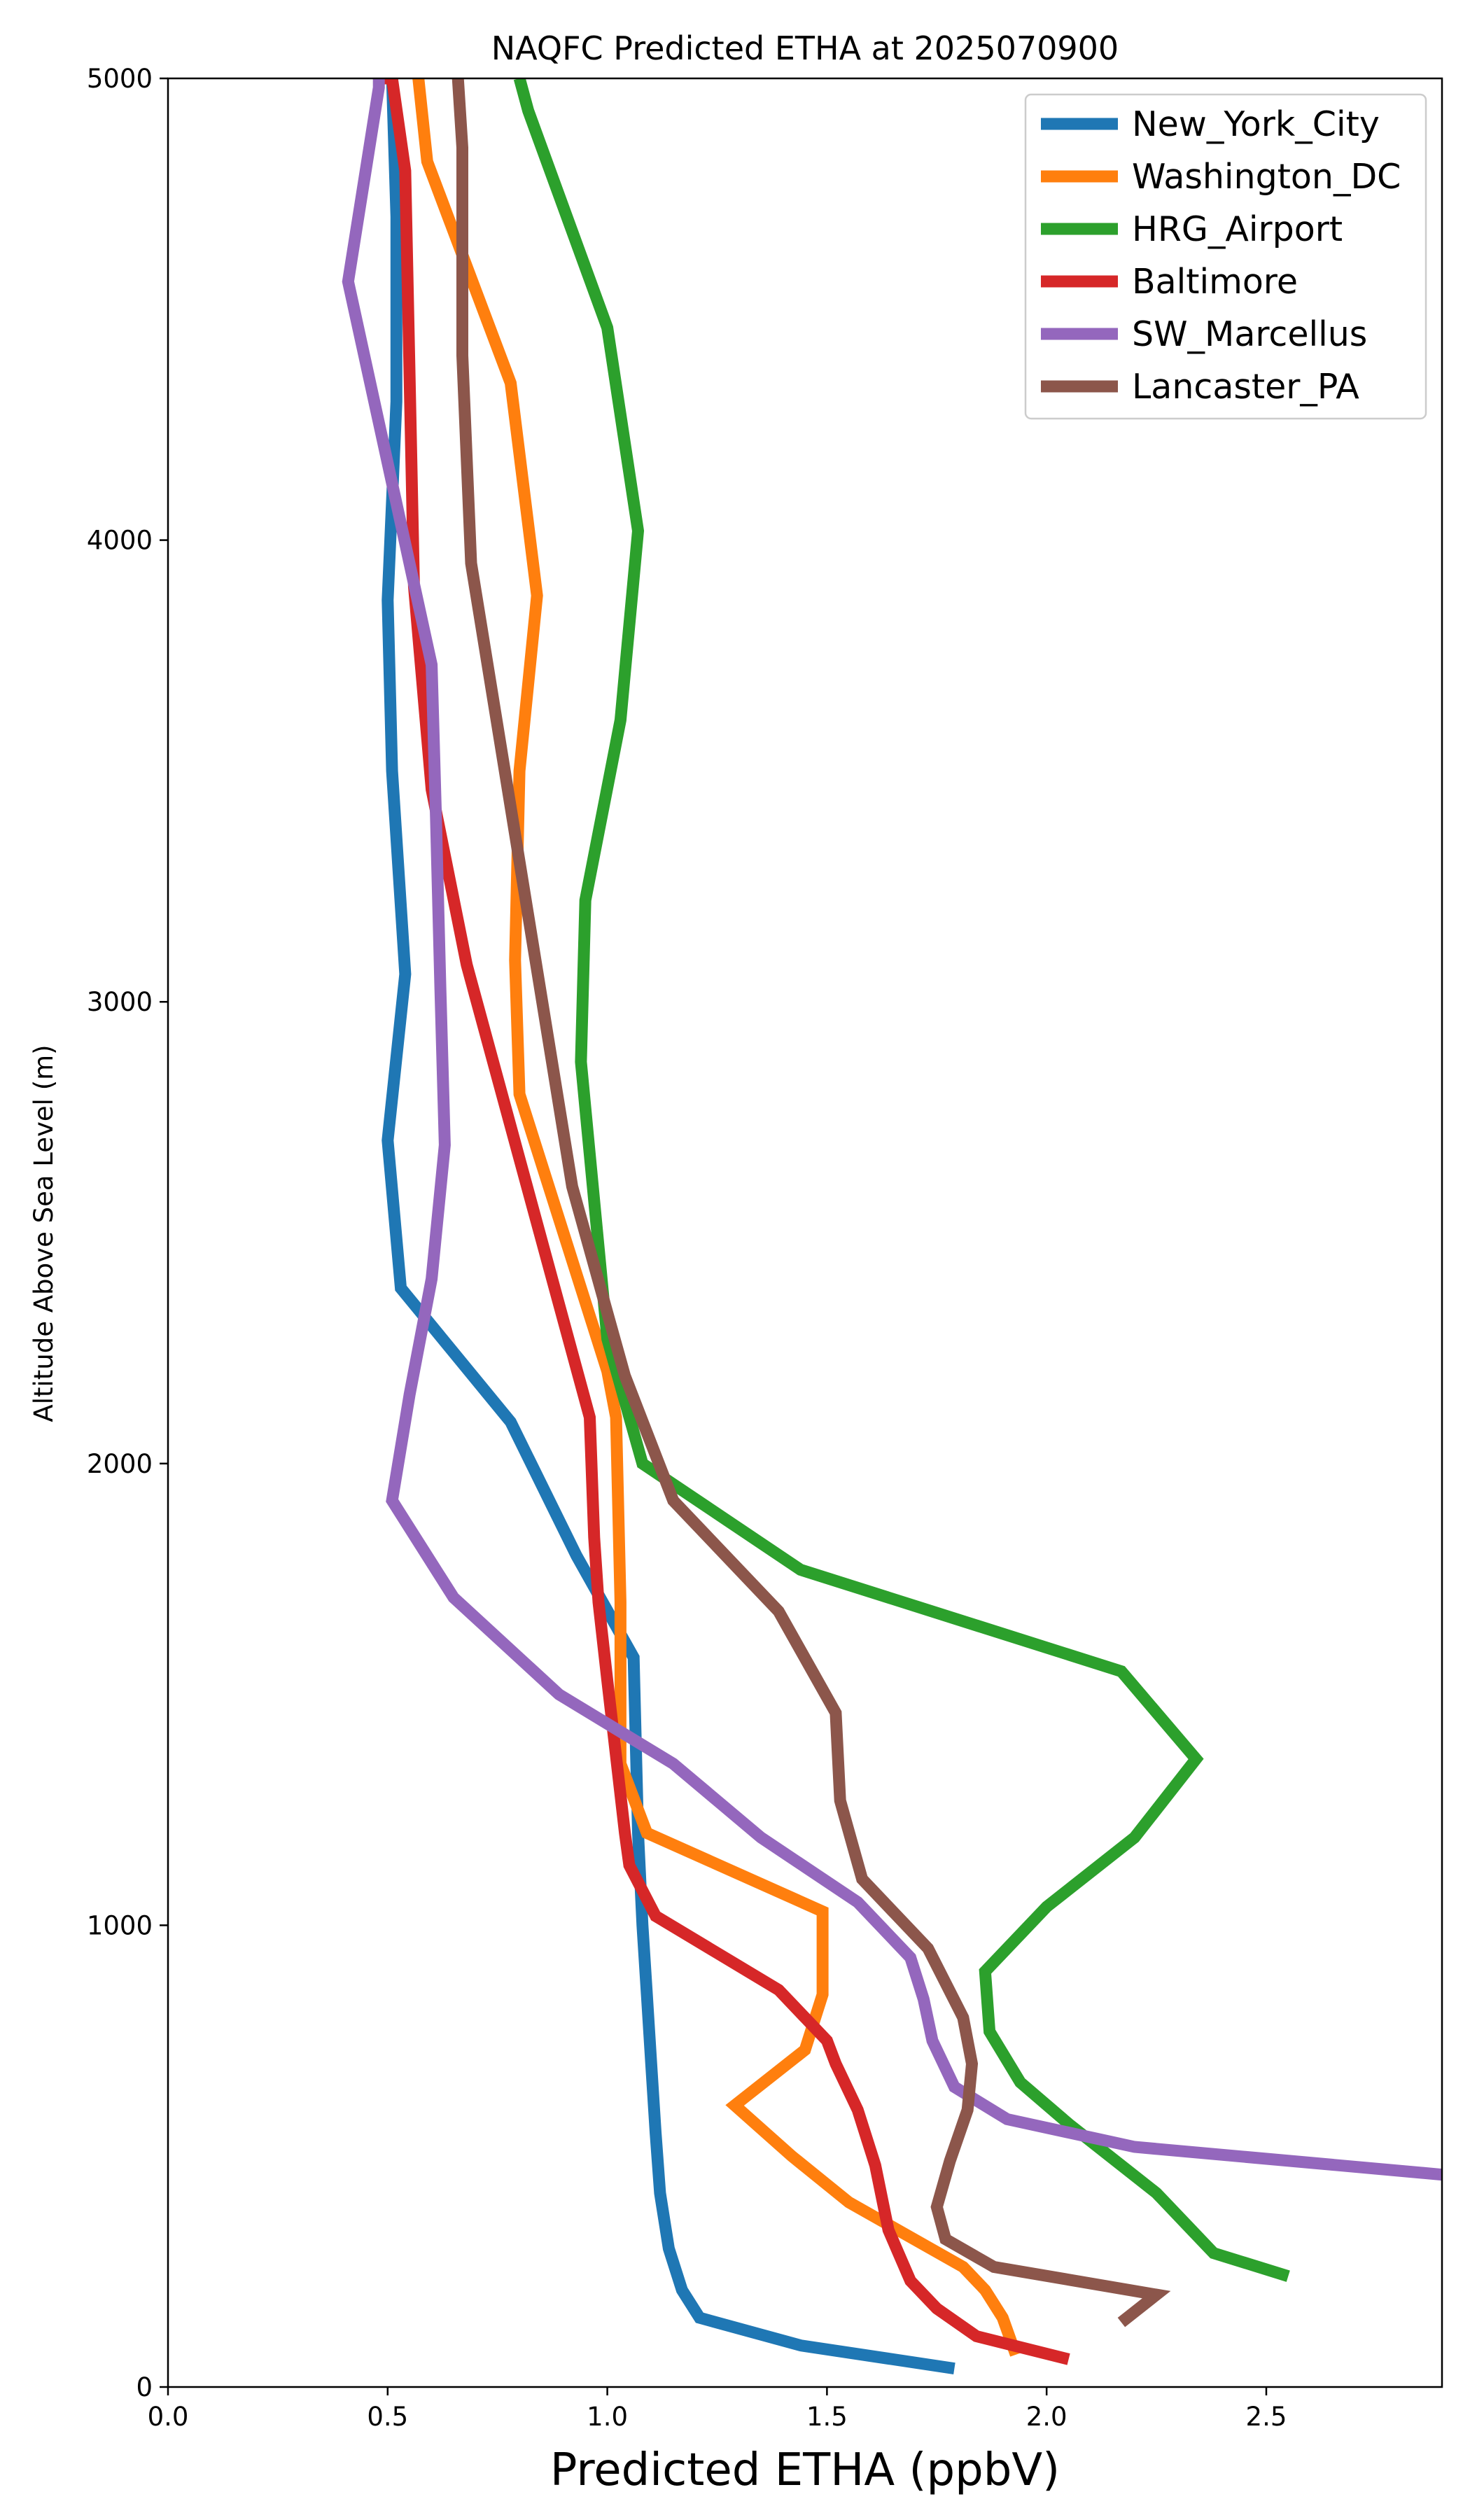 This screenshot has width=1470, height=2520. Describe the element at coordinates (1266, 177) in the screenshot. I see `legend-label: Washington_DC` at that location.